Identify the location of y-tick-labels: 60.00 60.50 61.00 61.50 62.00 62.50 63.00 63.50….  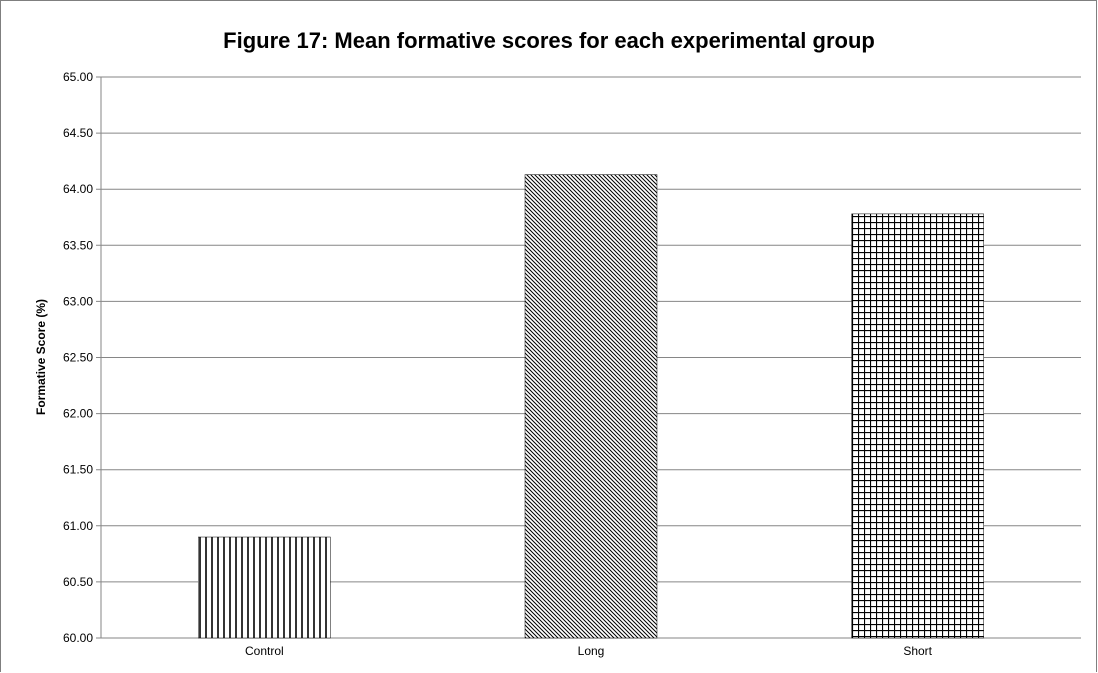
(78, 357).